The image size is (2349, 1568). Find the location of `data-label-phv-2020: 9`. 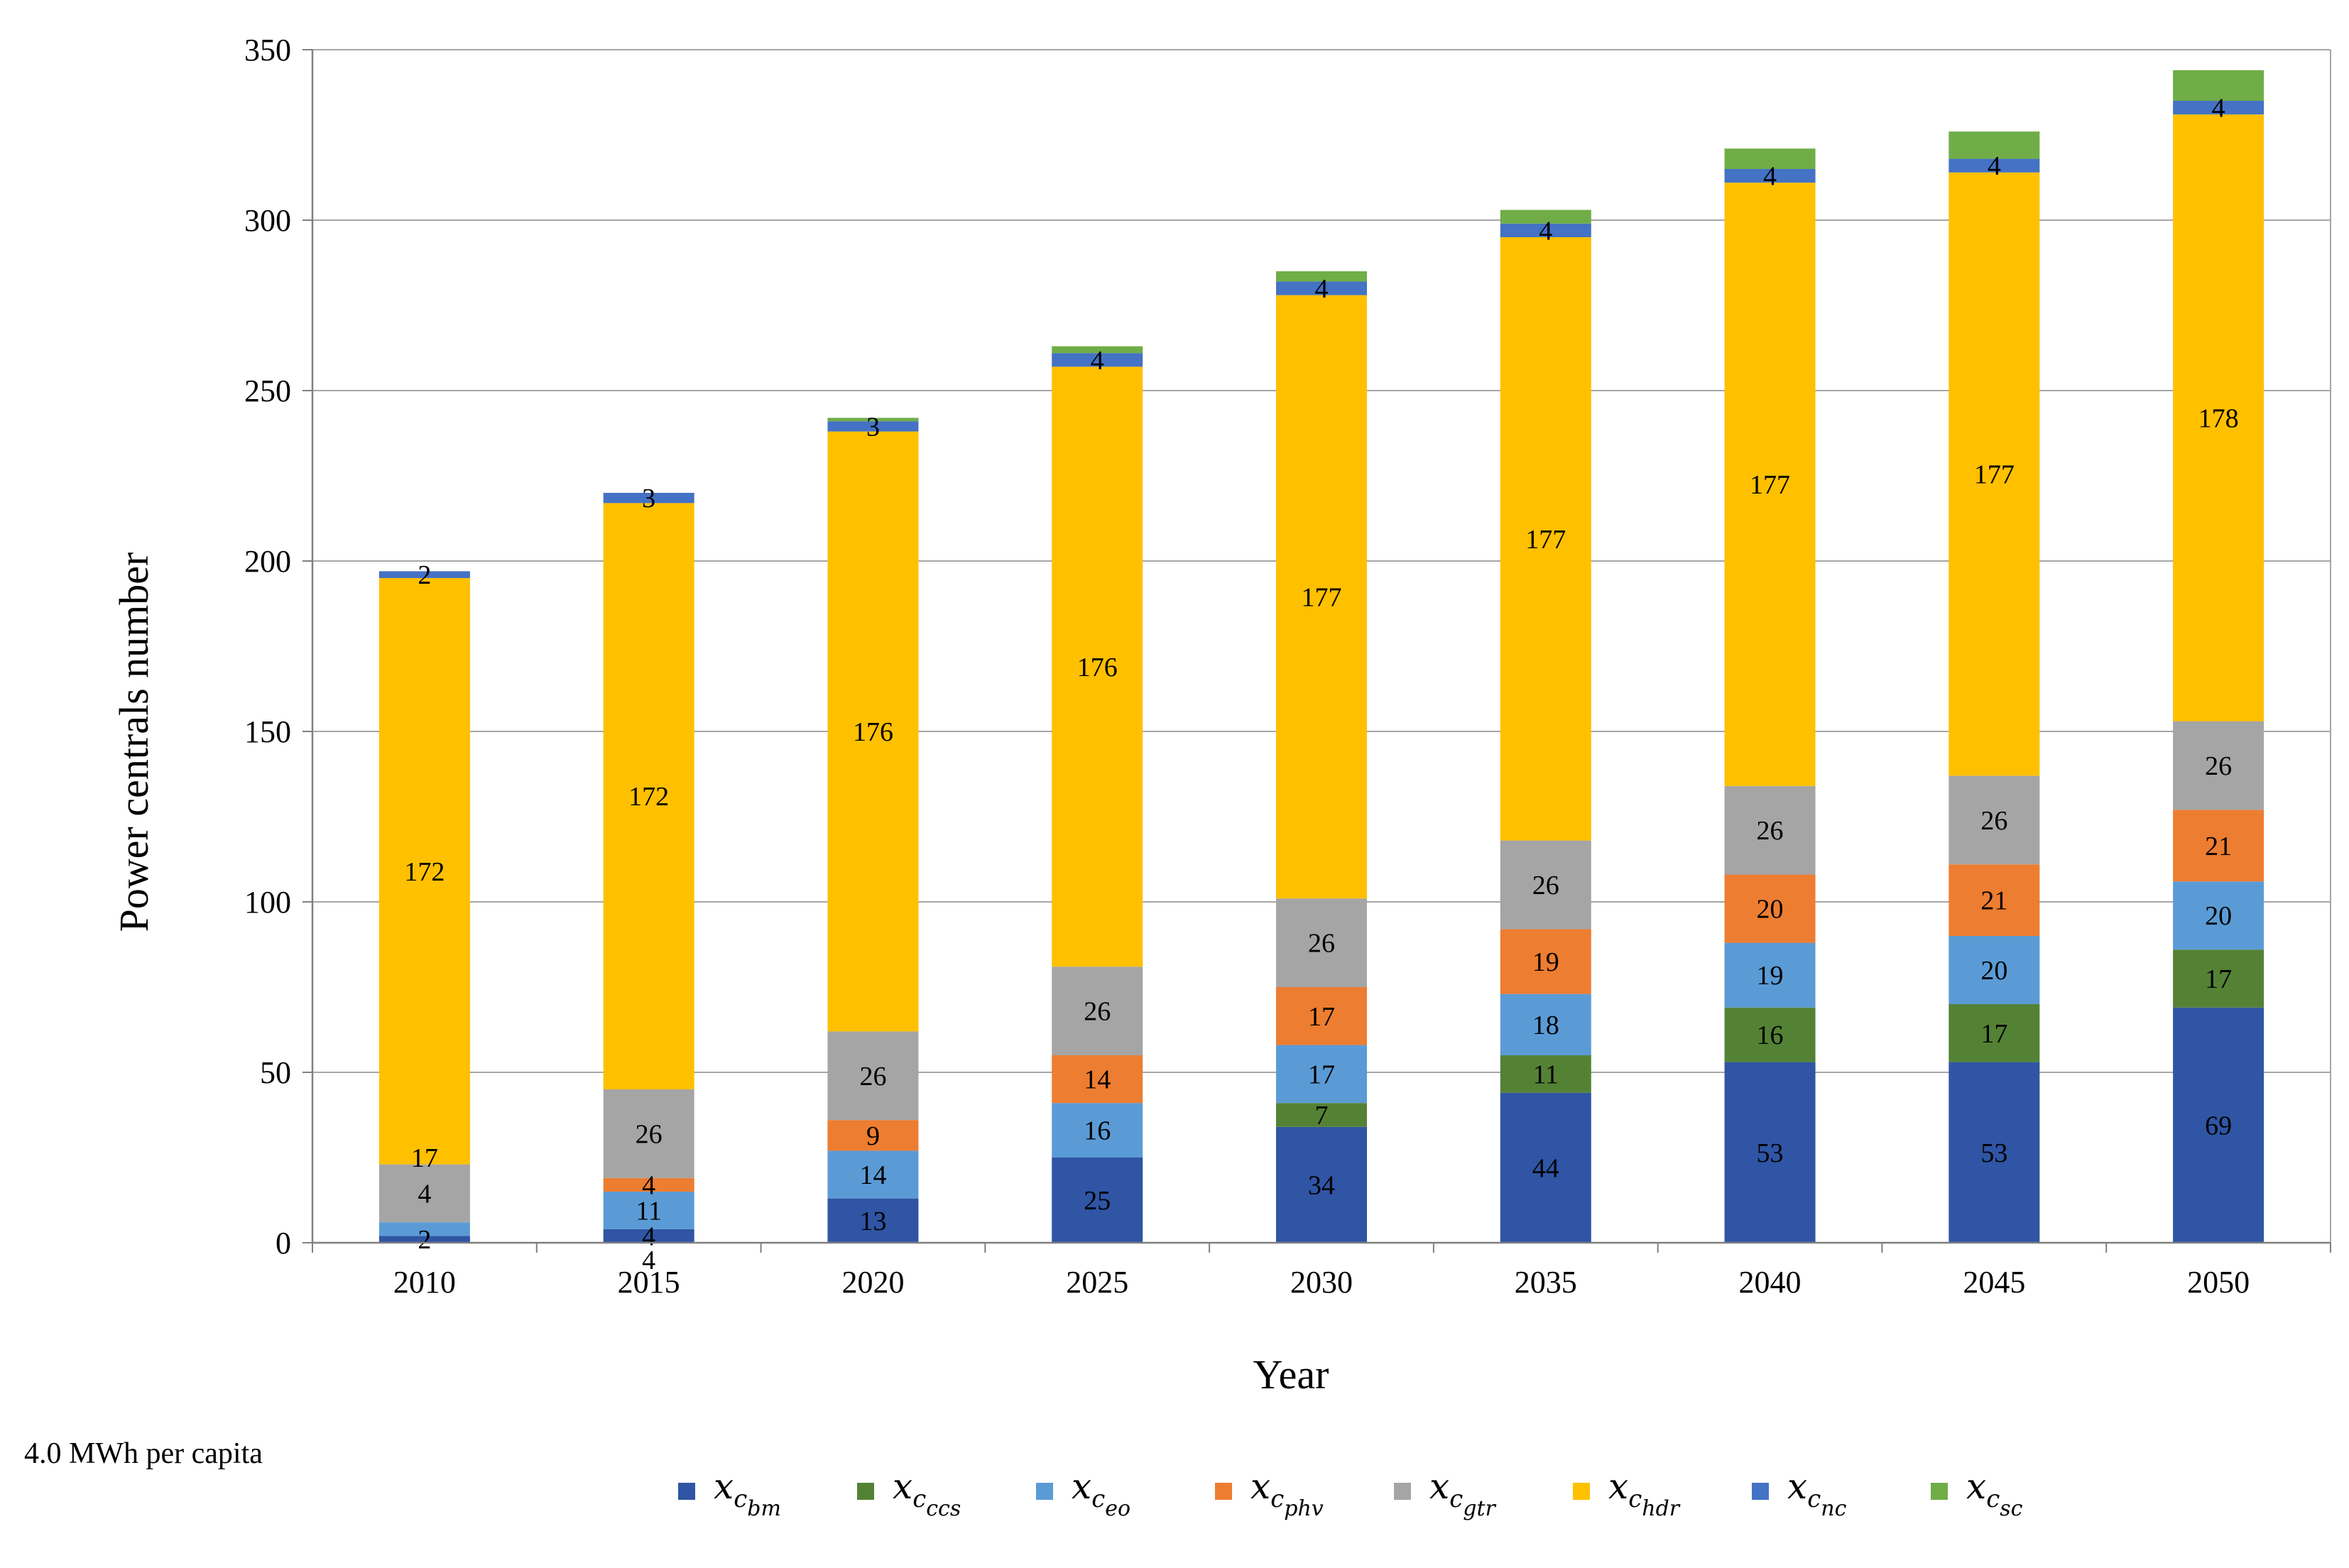

data-label-phv-2020: 9 is located at coordinates (873, 1136).